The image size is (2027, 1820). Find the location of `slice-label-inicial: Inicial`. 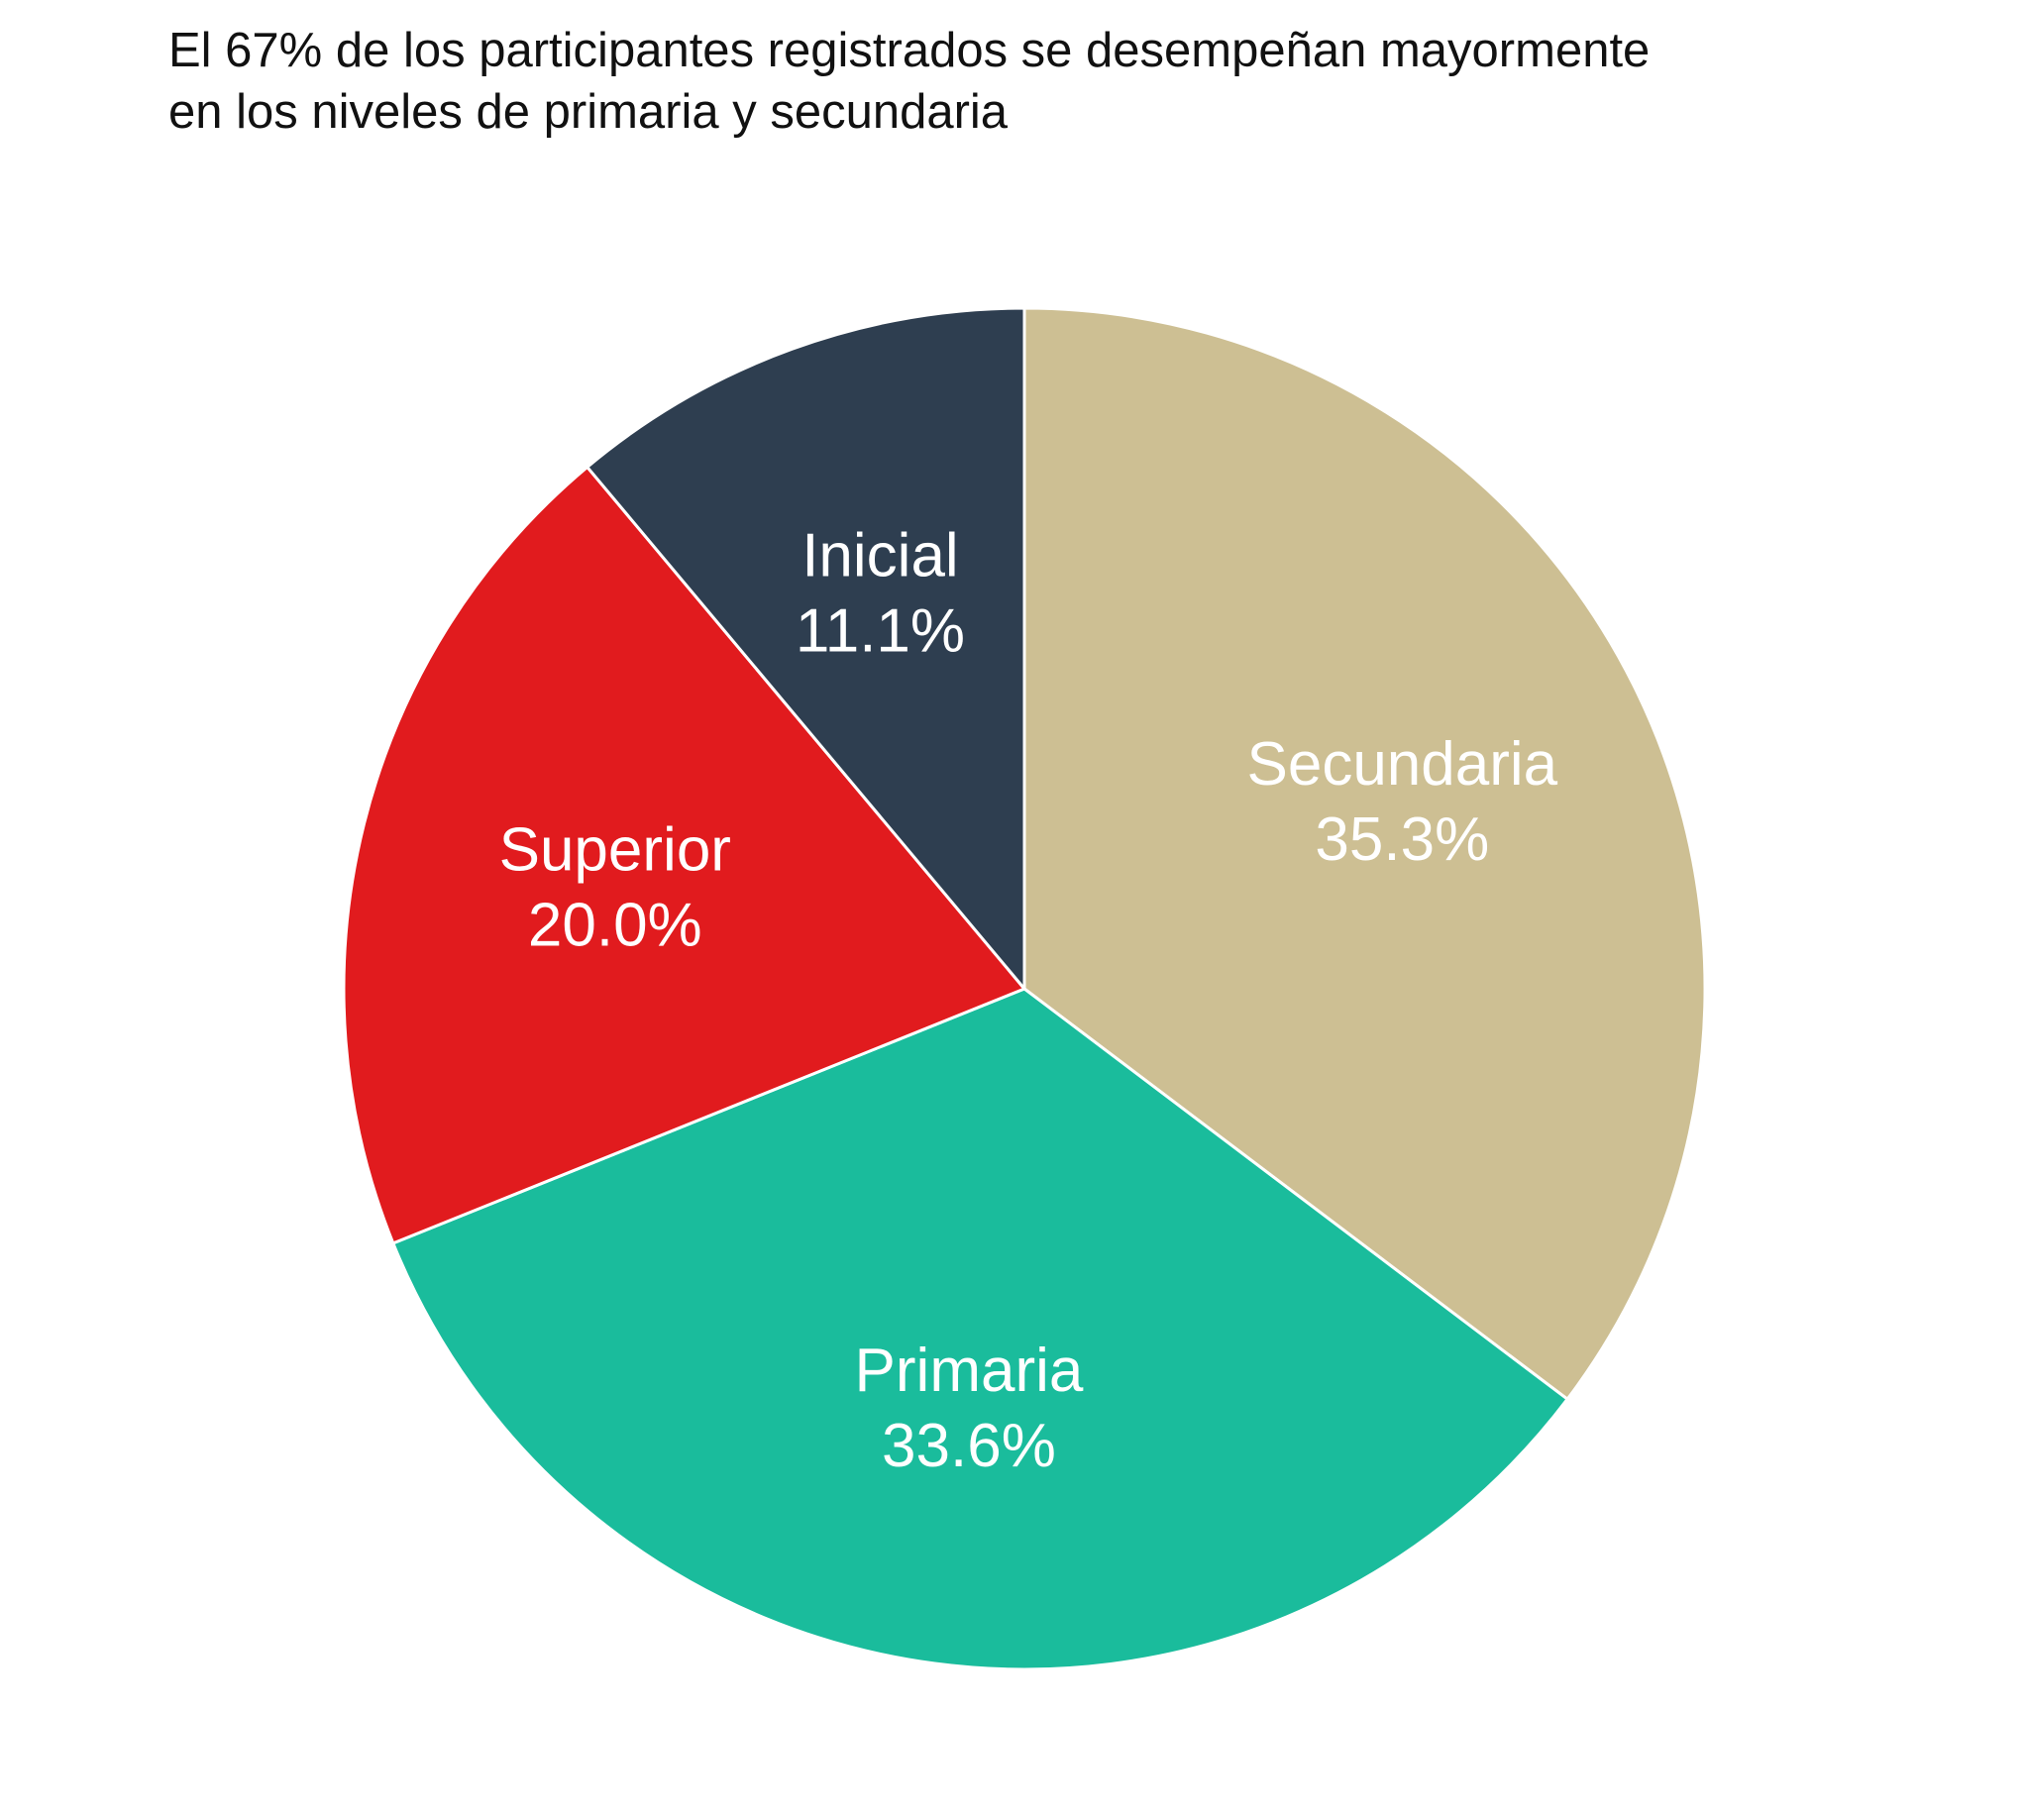

slice-label-inicial: Inicial is located at coordinates (880, 556).